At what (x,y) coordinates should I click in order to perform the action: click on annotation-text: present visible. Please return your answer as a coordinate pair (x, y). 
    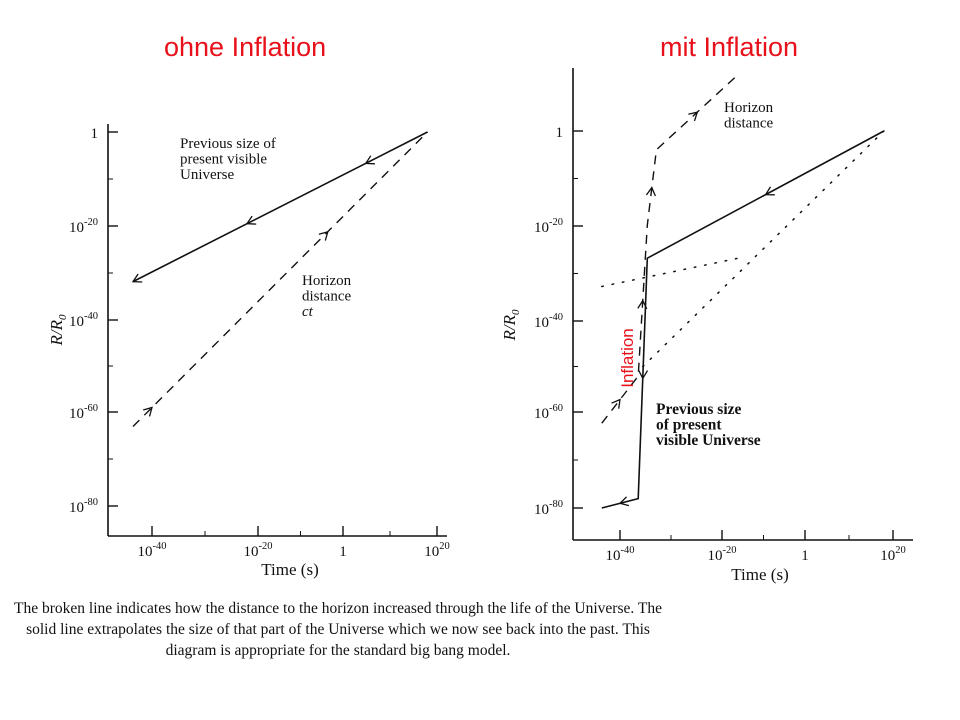
    Looking at the image, I should click on (223, 160).